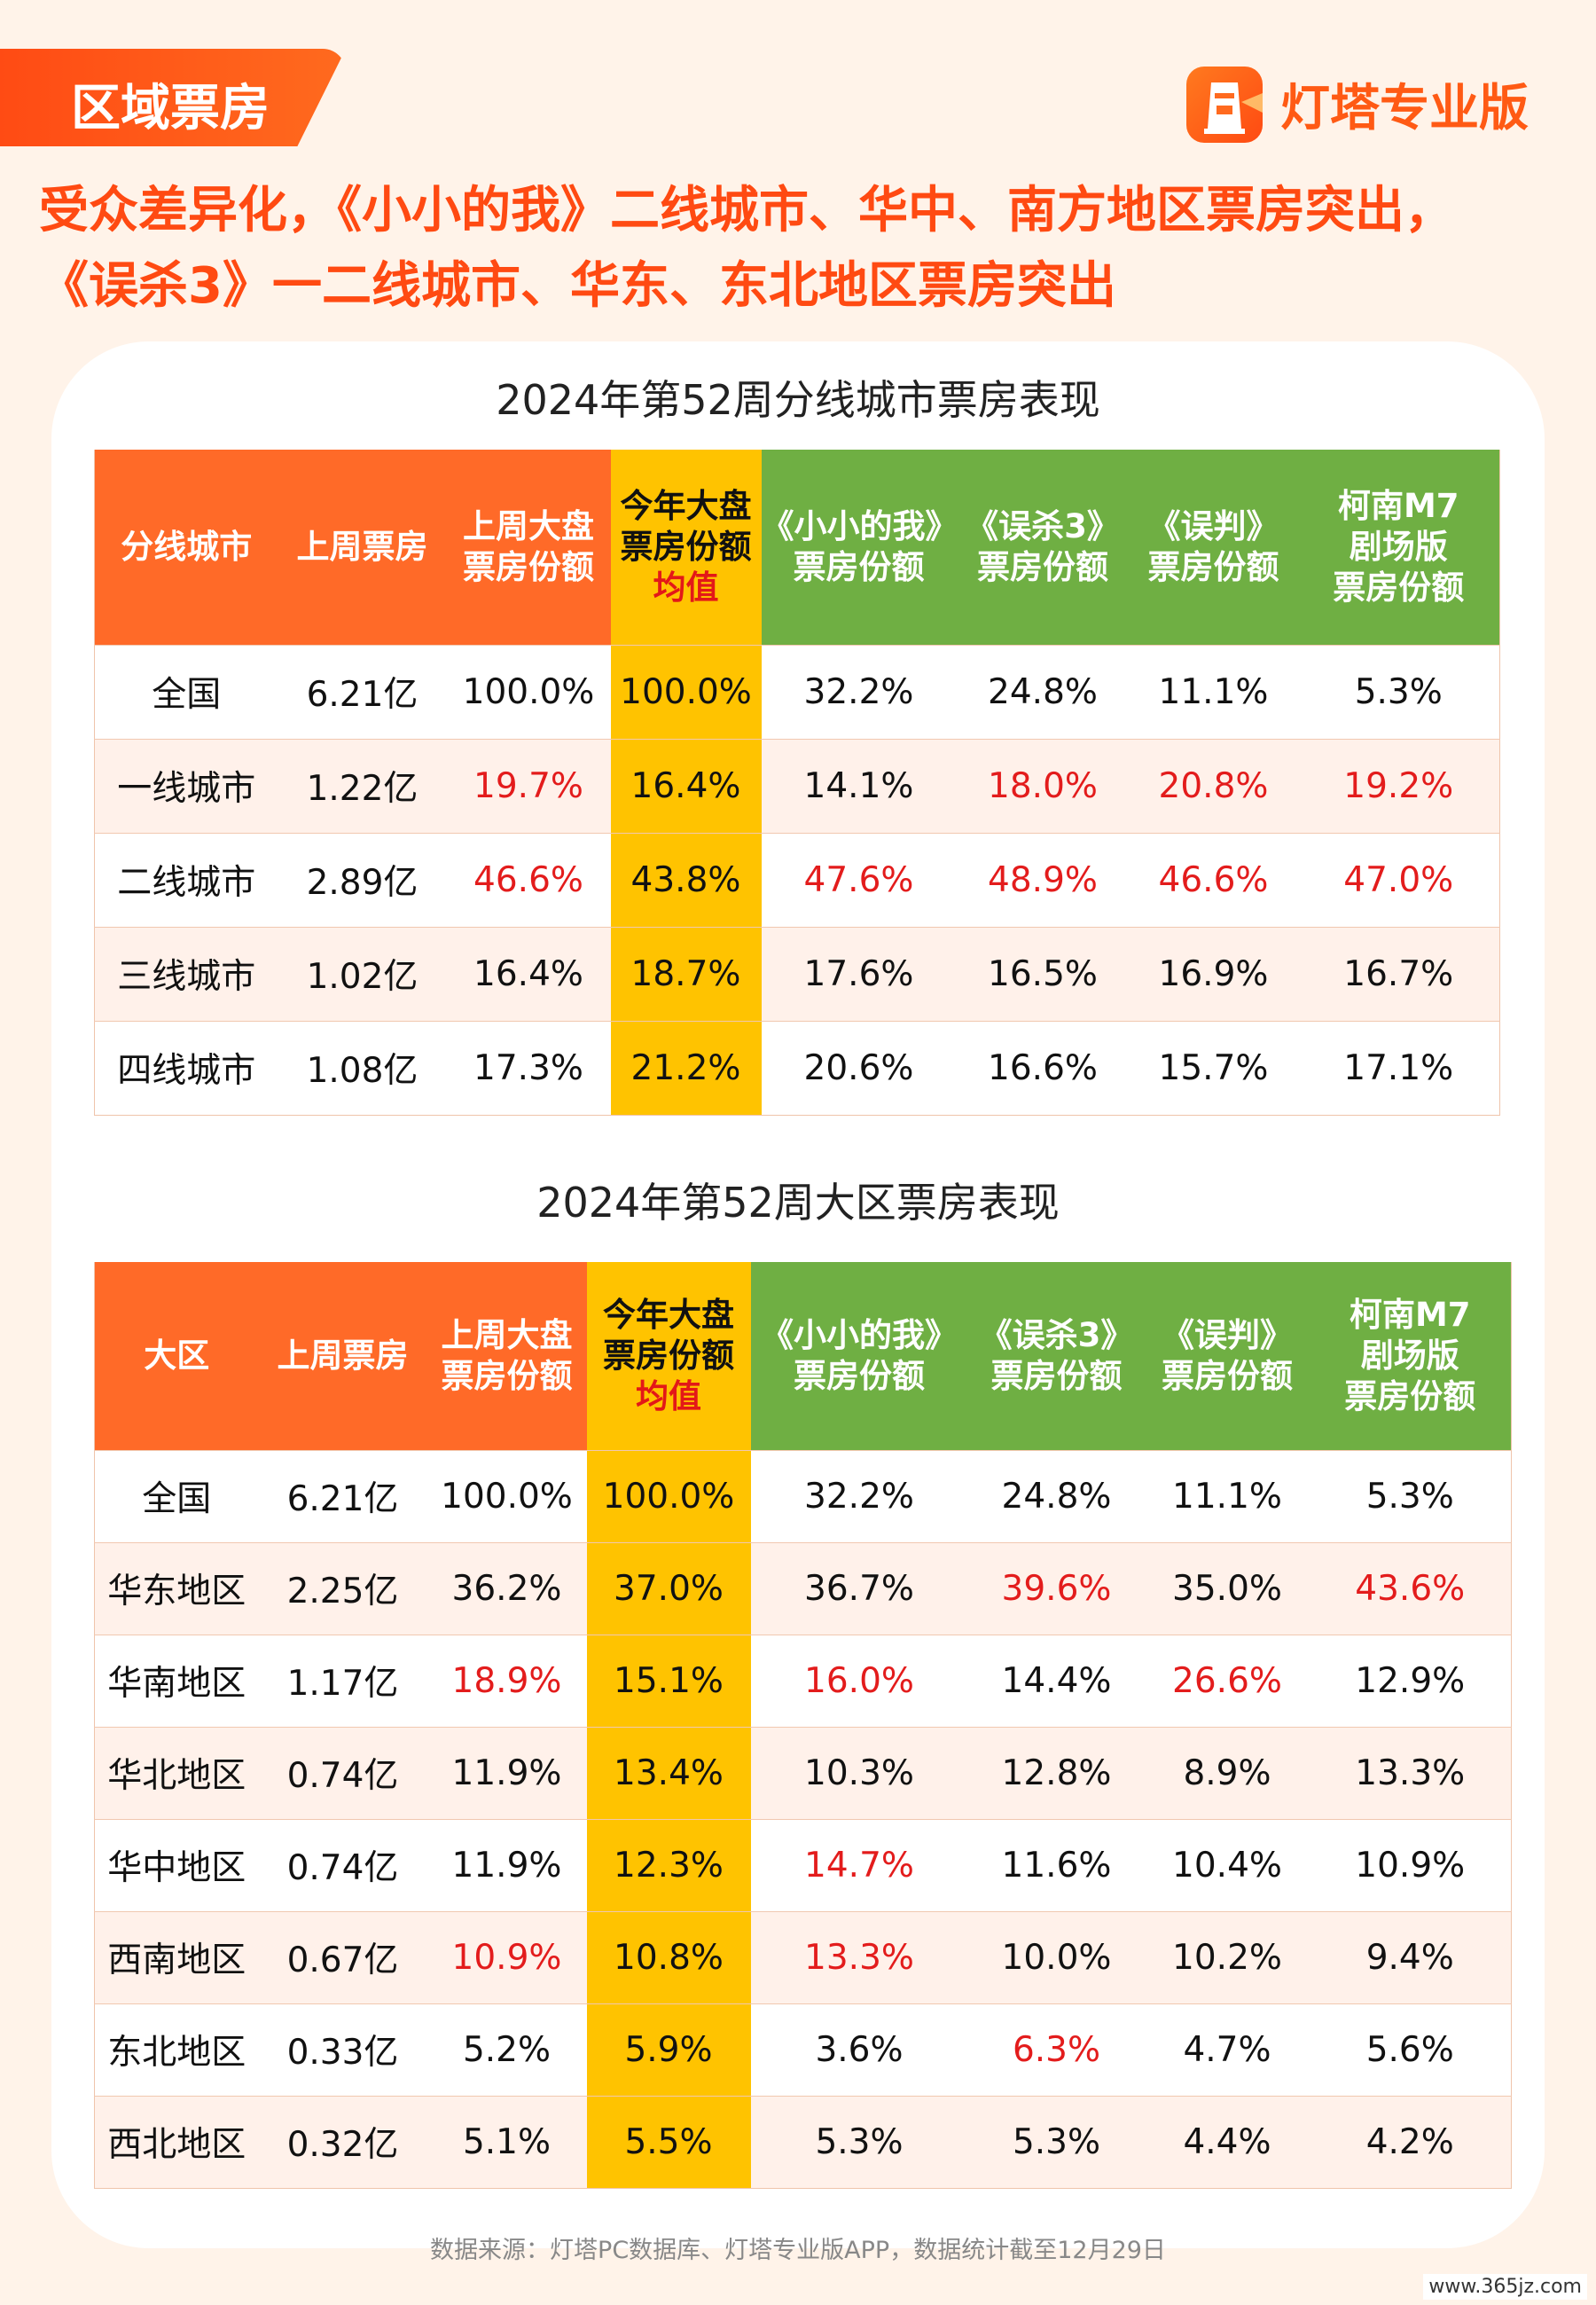 The height and width of the screenshot is (2305, 1596). I want to click on column-header-line: 柯南M7, so click(1410, 1314).